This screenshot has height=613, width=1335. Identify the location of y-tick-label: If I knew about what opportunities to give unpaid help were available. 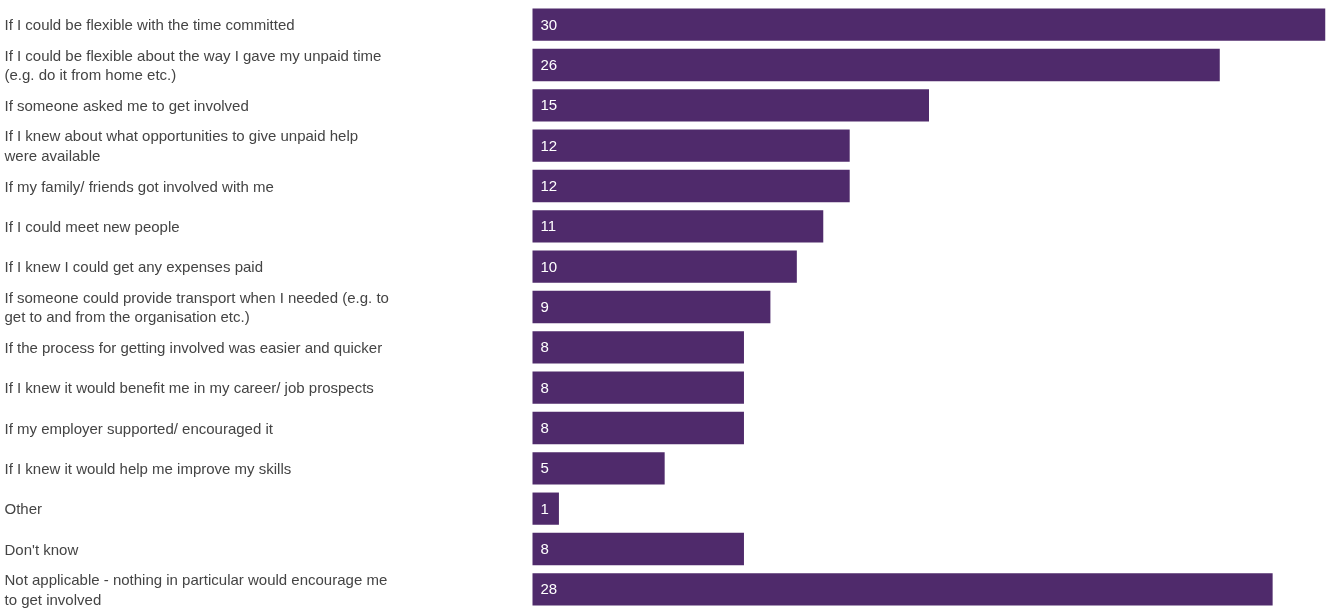
(181, 145).